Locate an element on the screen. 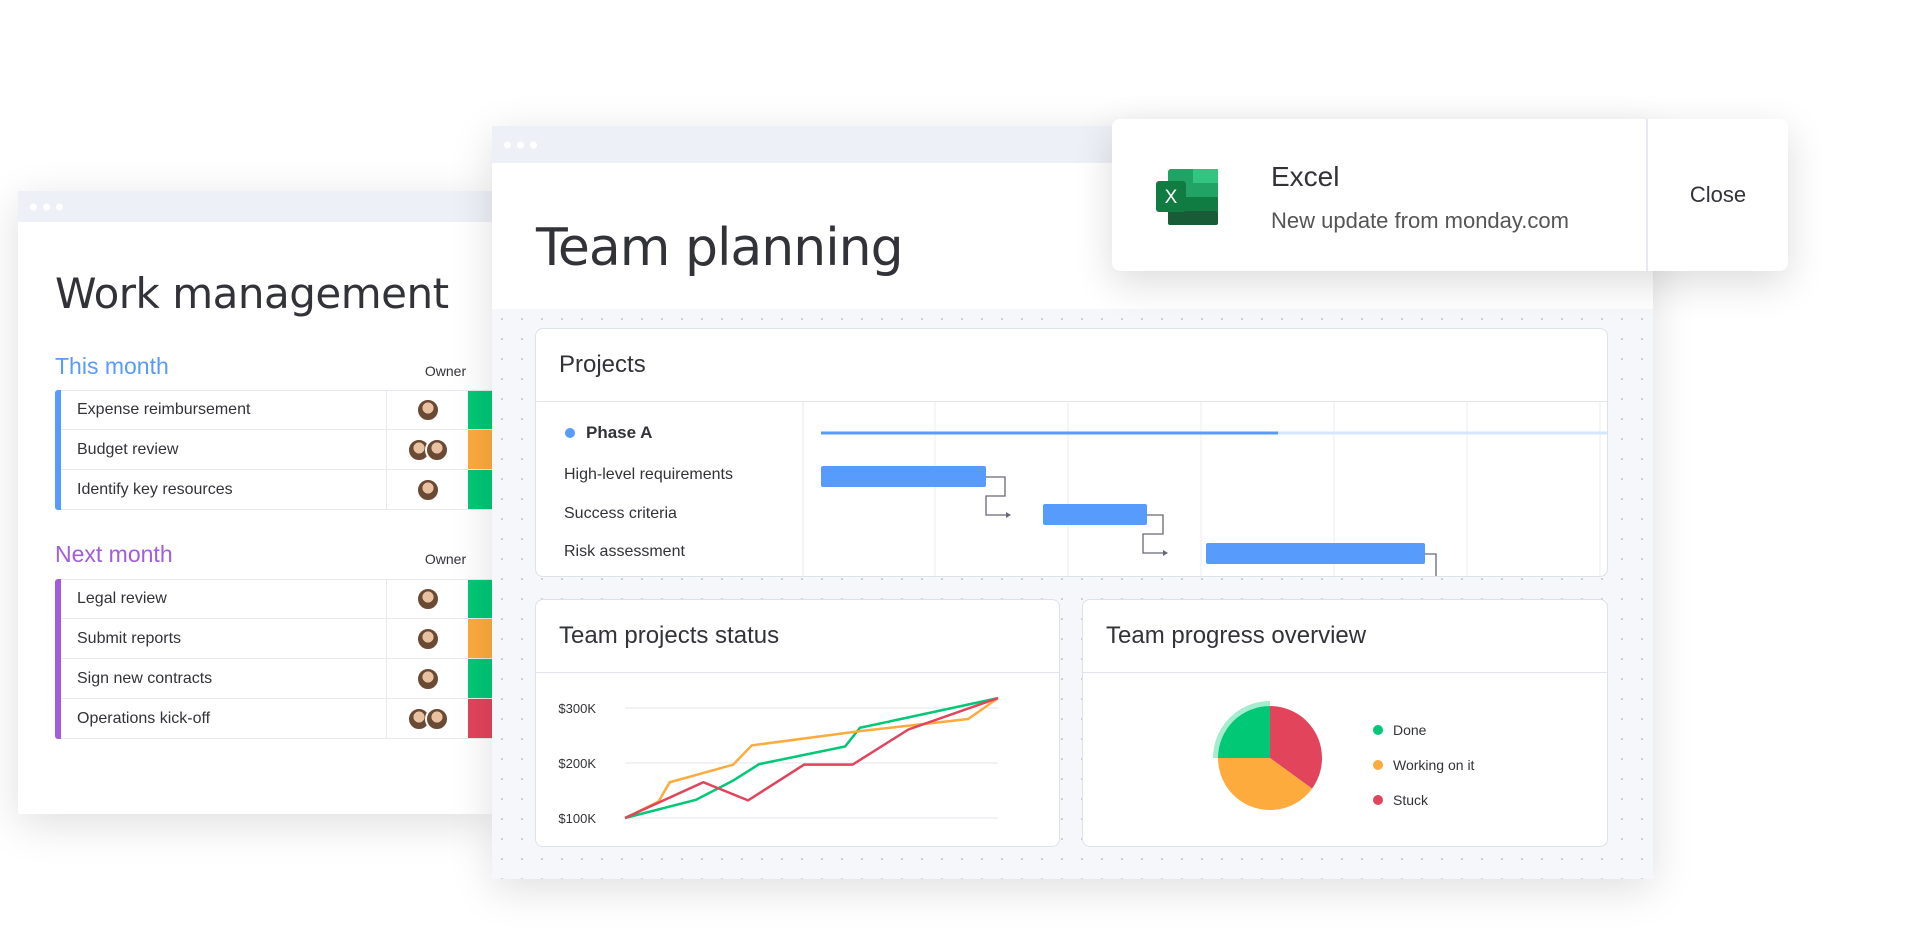 This screenshot has height=930, width=1920. task-label: Risk assessment is located at coordinates (624, 551).